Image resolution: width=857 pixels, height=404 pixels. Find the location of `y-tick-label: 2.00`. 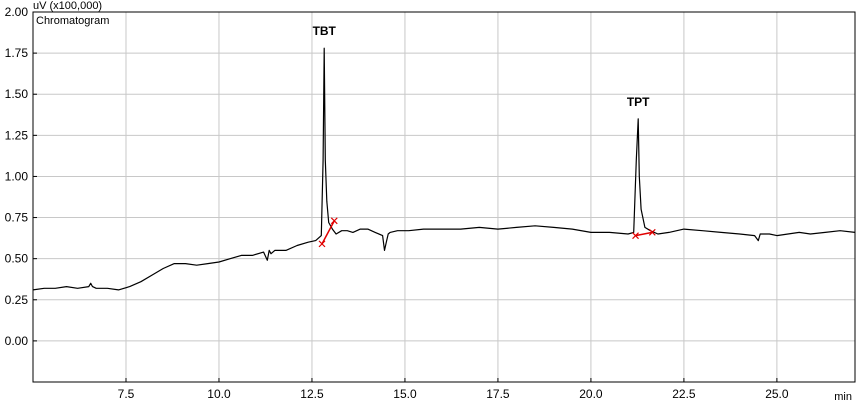

y-tick-label: 2.00 is located at coordinates (17, 12).